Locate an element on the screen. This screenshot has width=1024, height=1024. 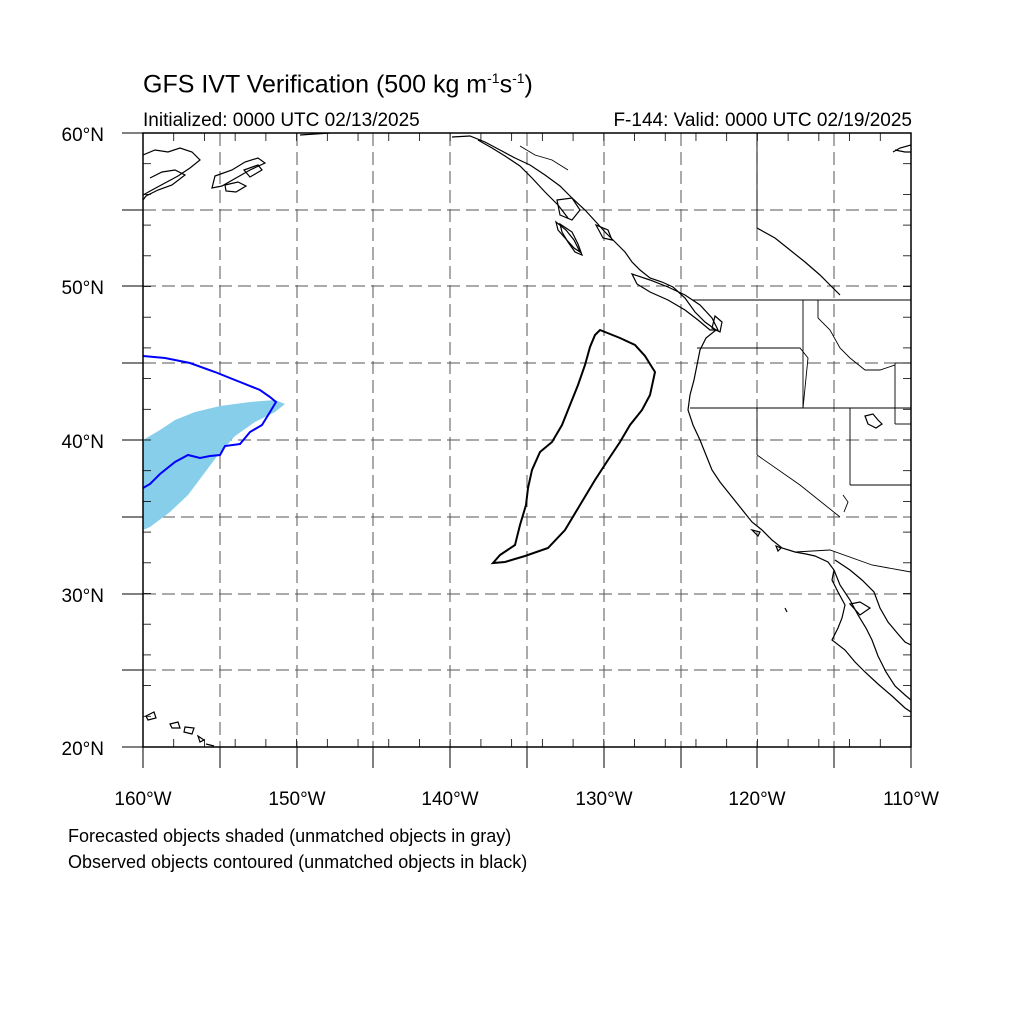
valid-time: F-144: Valid: 0000 UTC 02/19/2025 is located at coordinates (762, 120).